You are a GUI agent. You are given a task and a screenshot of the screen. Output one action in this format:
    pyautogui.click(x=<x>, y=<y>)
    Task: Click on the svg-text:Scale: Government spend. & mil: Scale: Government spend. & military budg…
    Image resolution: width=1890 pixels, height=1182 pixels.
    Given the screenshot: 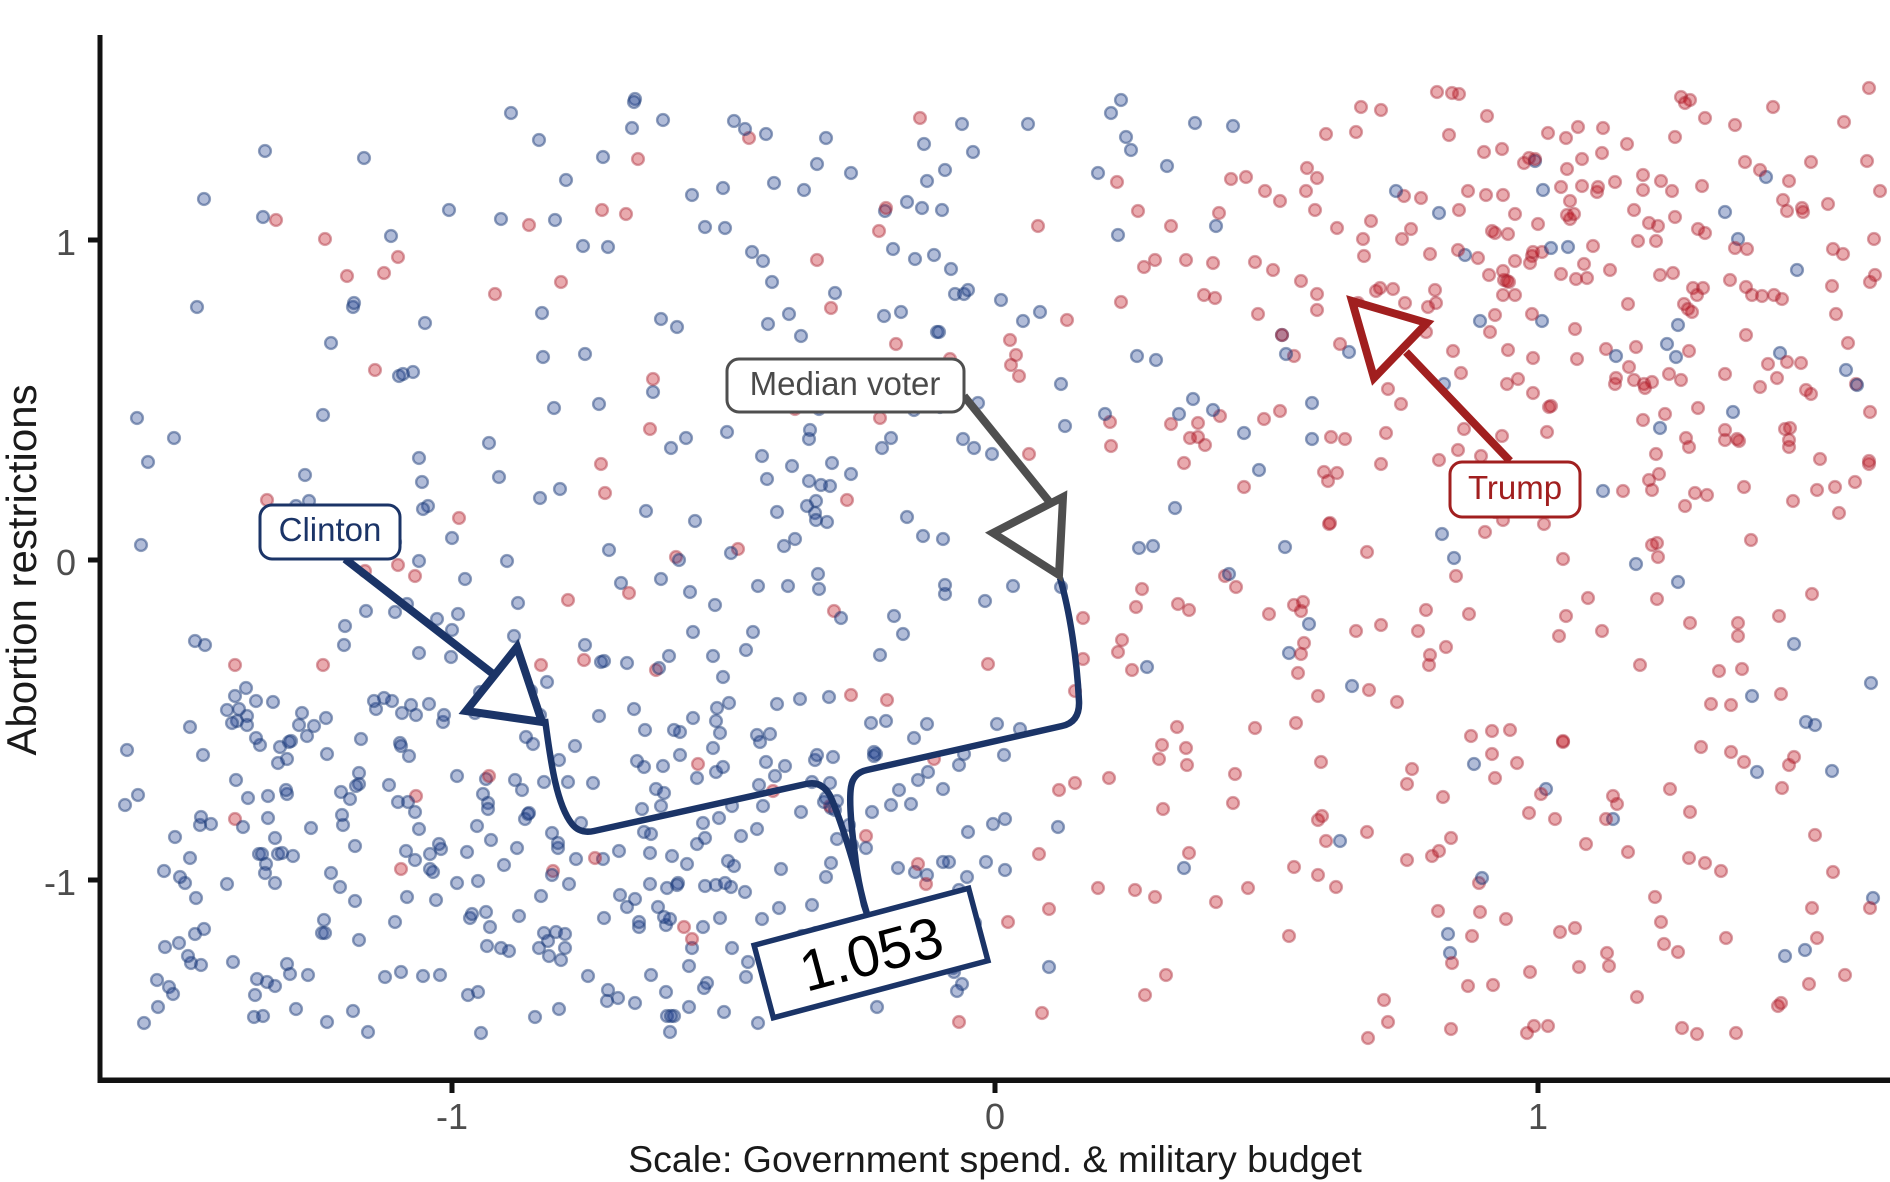 What is the action you would take?
    pyautogui.click(x=995, y=1159)
    